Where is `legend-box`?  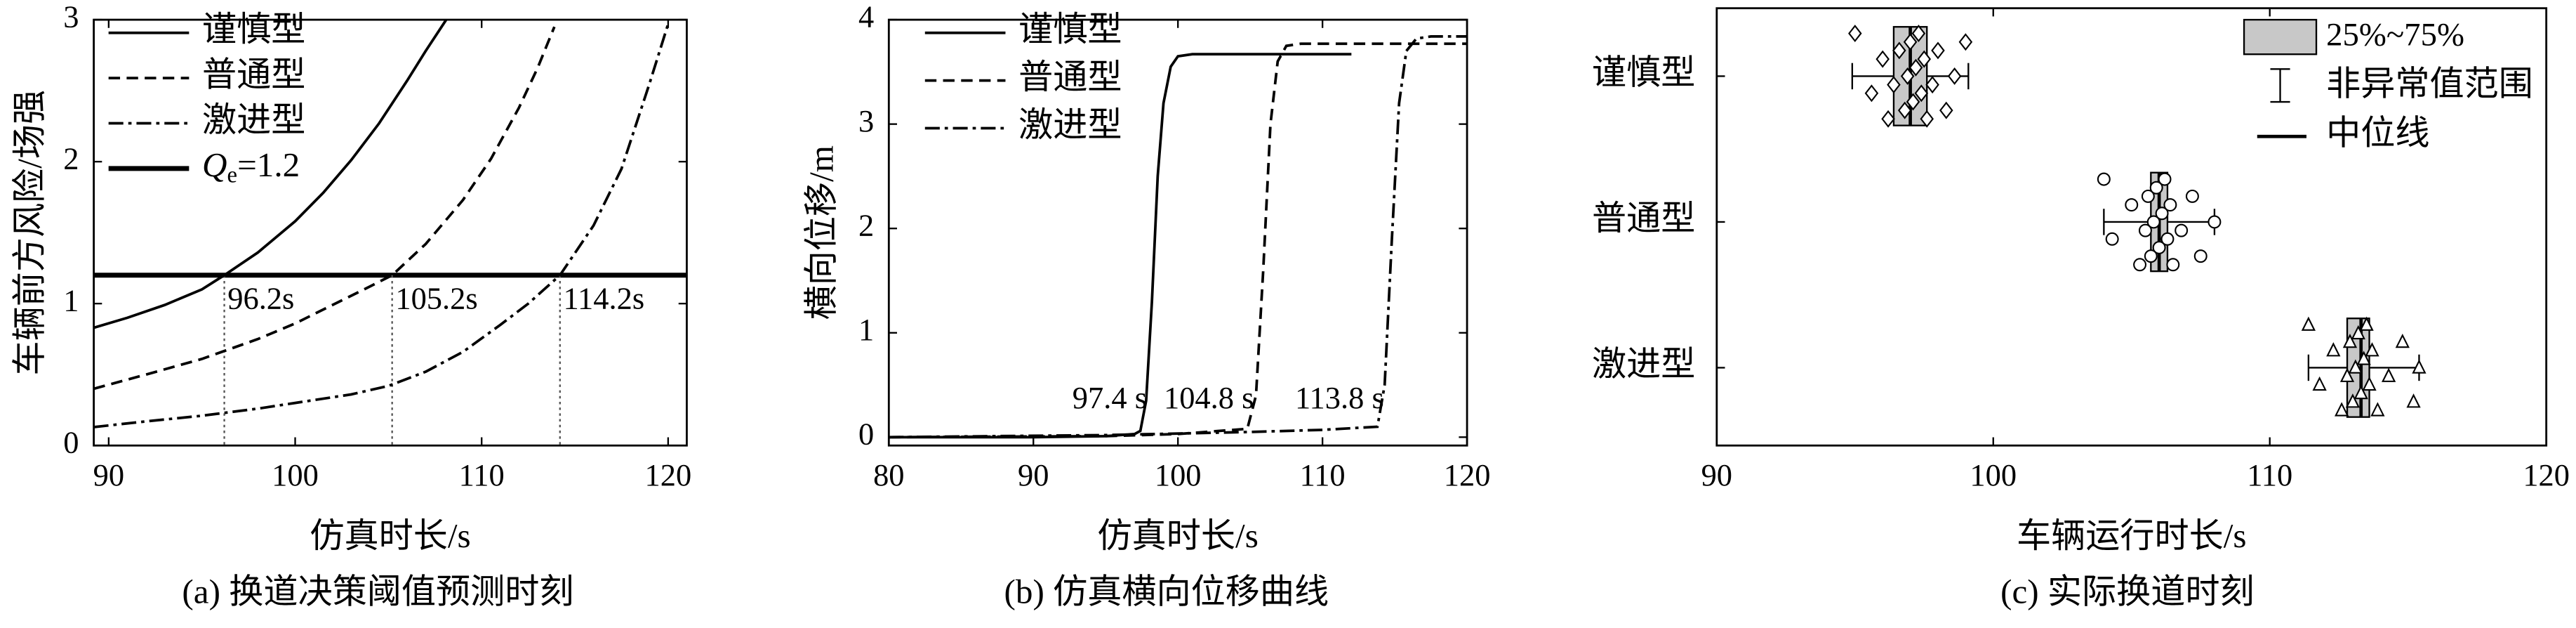
legend-box is located at coordinates (2281, 36).